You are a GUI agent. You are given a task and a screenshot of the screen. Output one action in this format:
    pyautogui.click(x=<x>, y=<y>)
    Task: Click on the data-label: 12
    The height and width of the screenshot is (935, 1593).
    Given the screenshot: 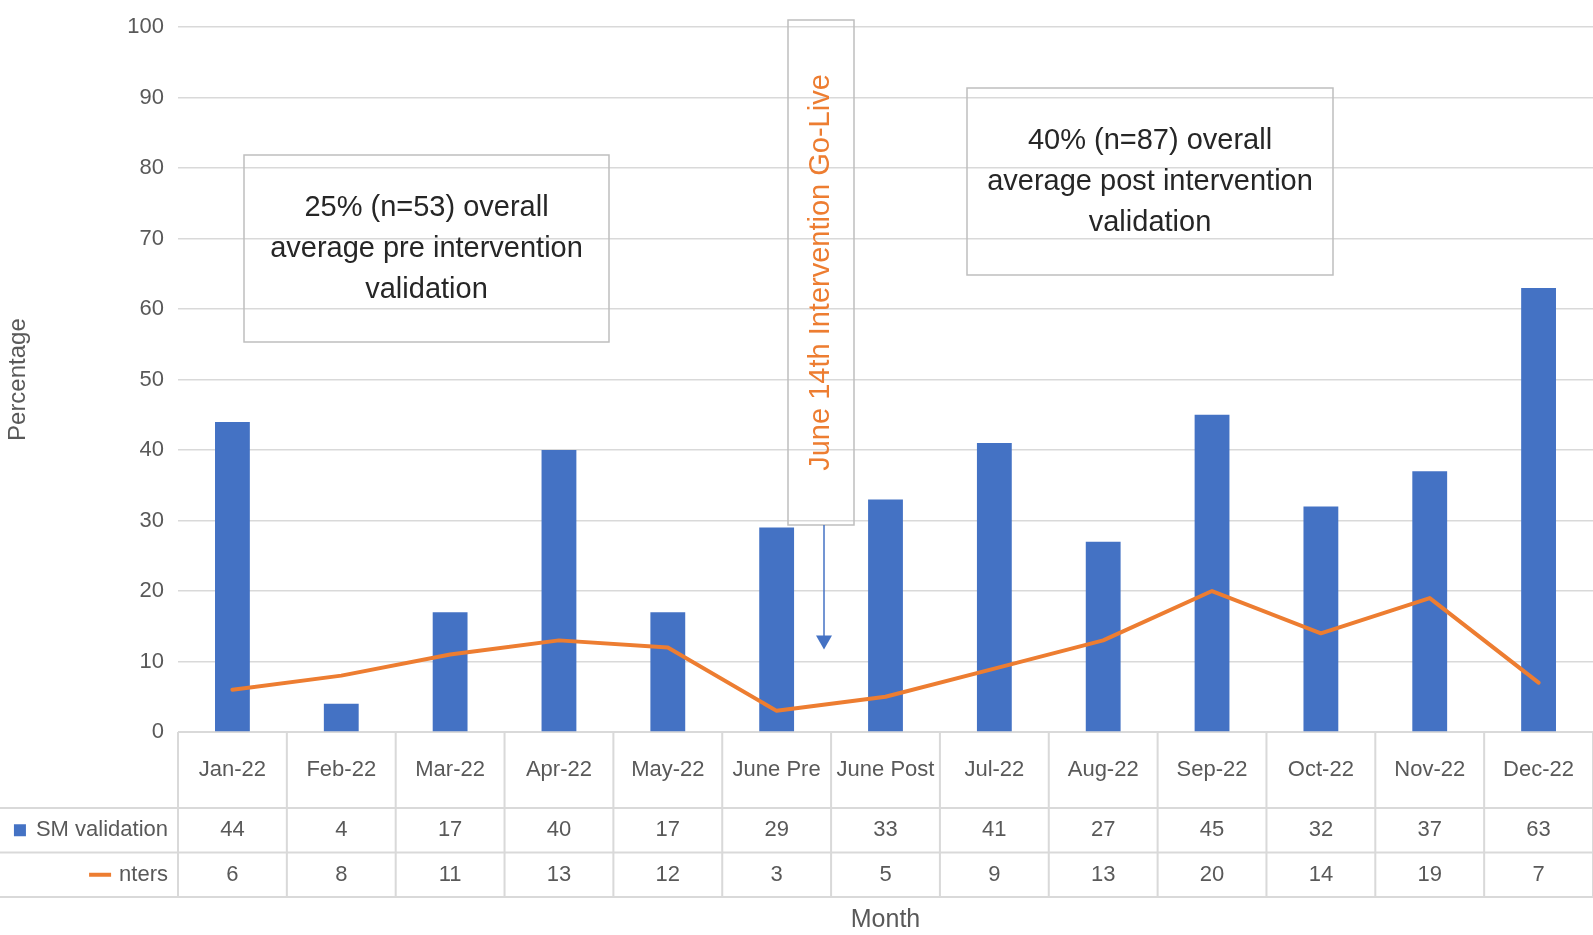 What is the action you would take?
    pyautogui.click(x=668, y=873)
    